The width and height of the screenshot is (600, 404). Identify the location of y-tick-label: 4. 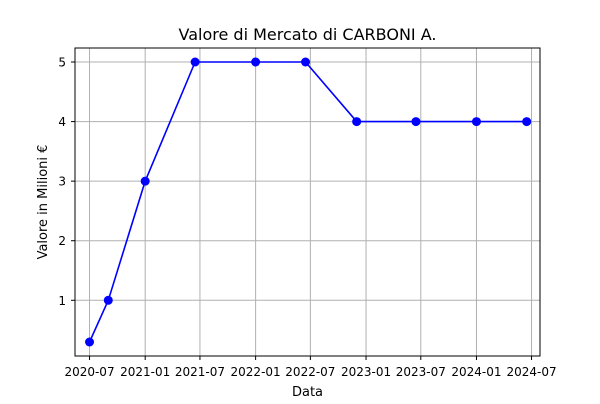
(62, 122).